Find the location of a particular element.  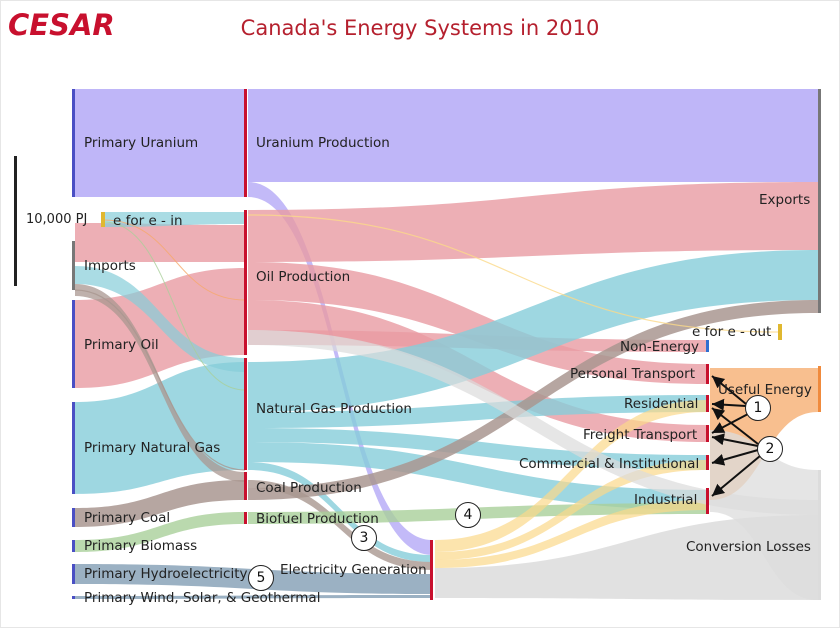

flow-elec-commercial is located at coordinates (571, 510).